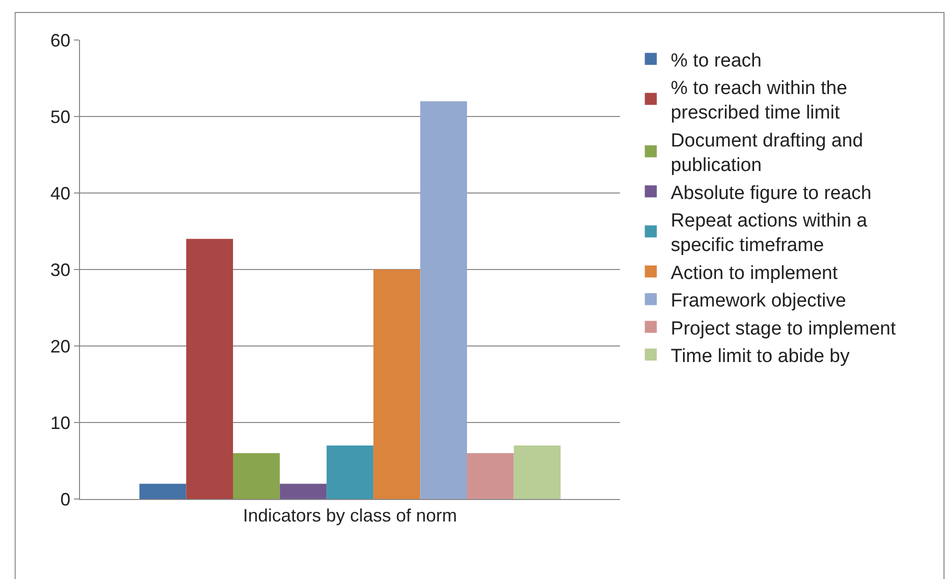 The width and height of the screenshot is (950, 579). Describe the element at coordinates (771, 193) in the screenshot. I see `legend-label: Absolute figure to reach` at that location.